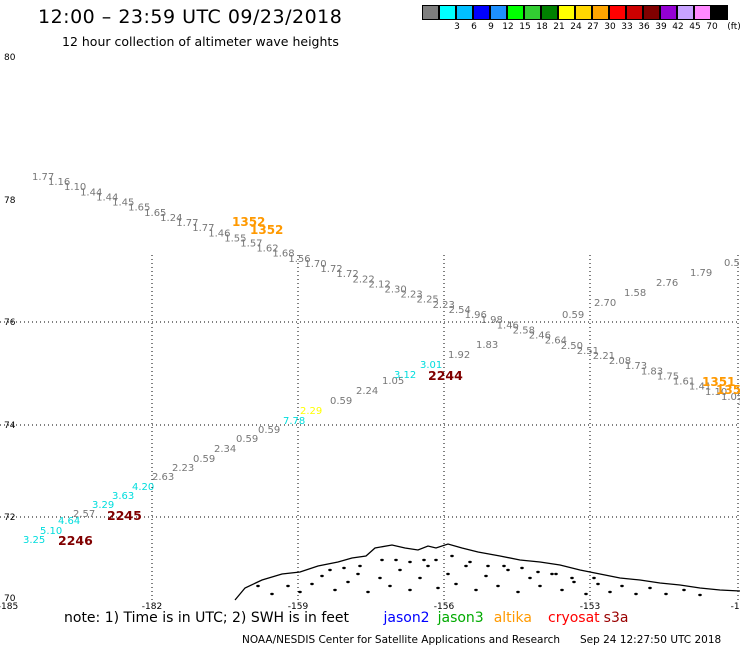 The image size is (740, 650). What do you see at coordinates (267, 249) in the screenshot?
I see `wave-height-value: 1.62` at bounding box center [267, 249].